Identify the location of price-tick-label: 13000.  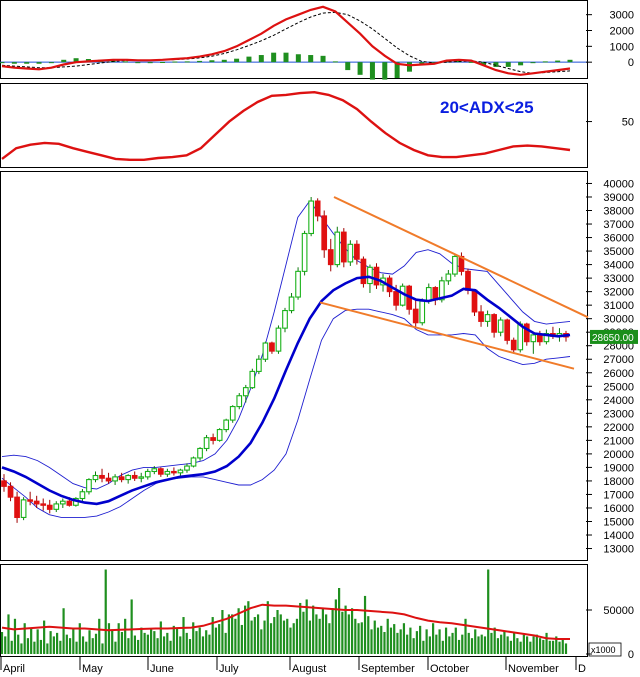
(618, 550).